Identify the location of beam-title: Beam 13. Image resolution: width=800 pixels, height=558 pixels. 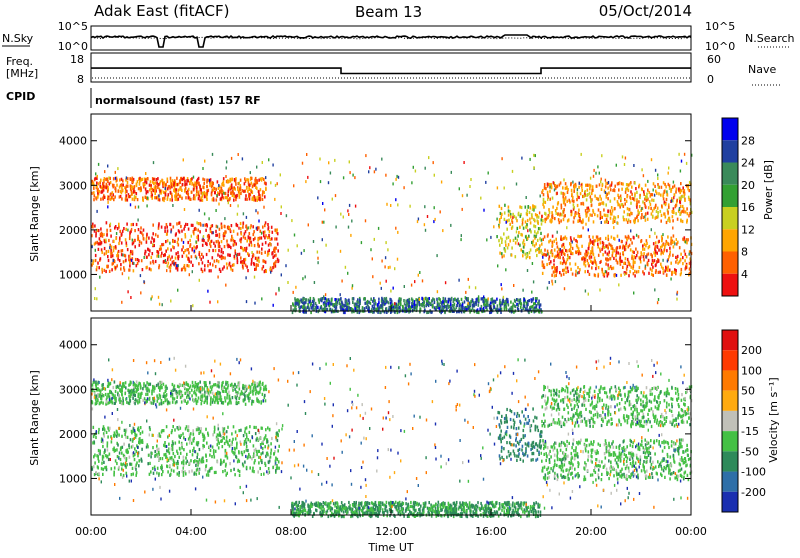
(388, 12).